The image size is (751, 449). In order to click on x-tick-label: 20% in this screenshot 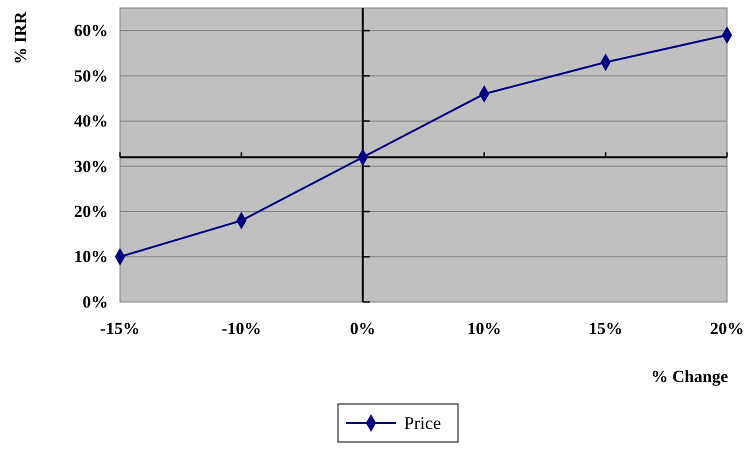, I will do `click(727, 328)`.